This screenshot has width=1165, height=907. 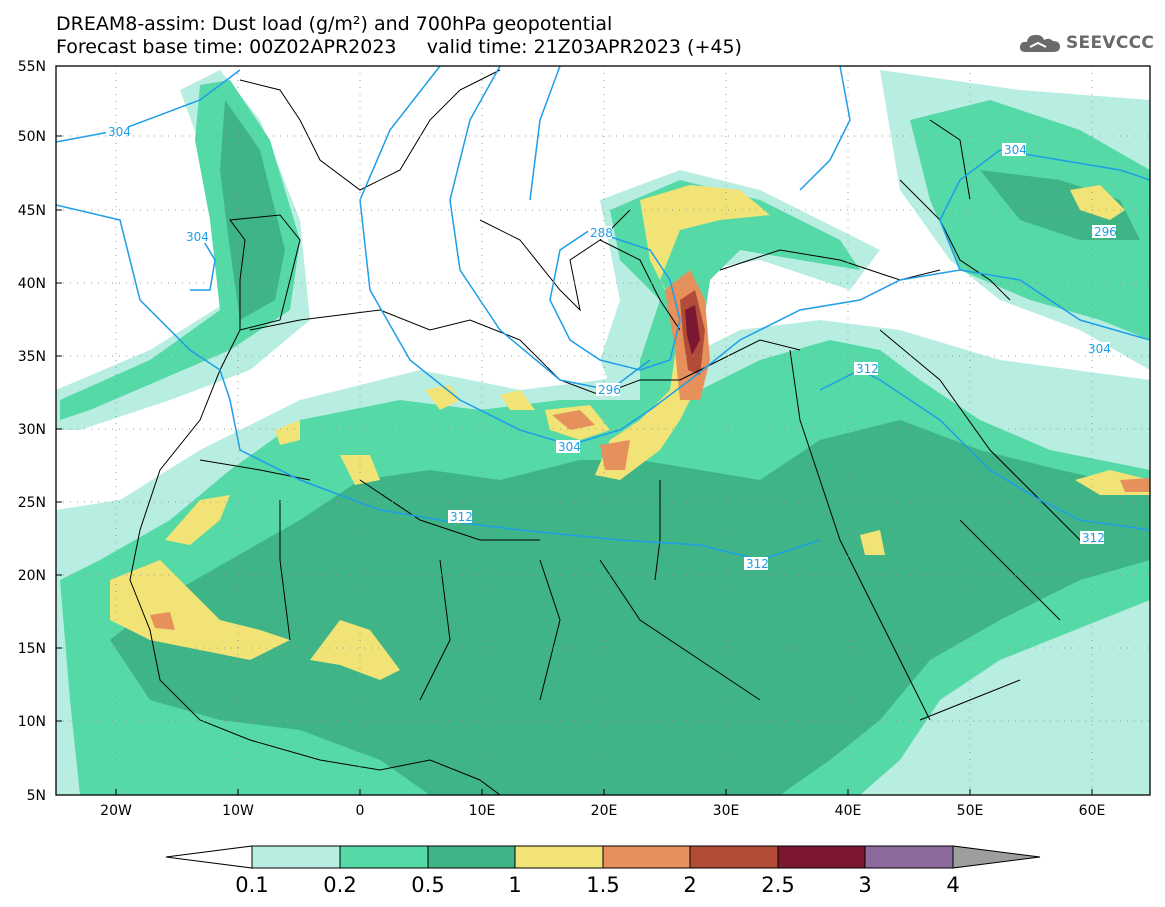 I want to click on lon-label: 30E, so click(x=726, y=811).